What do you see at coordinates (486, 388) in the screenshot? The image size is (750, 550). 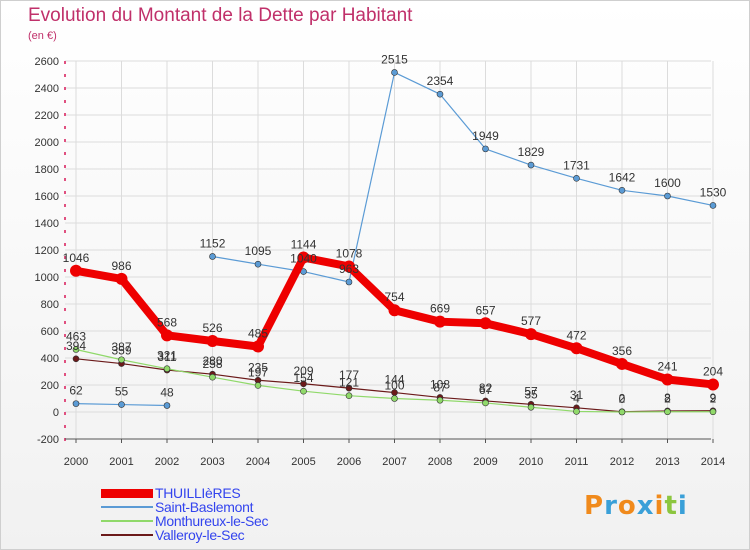 I see `data-label: 82` at bounding box center [486, 388].